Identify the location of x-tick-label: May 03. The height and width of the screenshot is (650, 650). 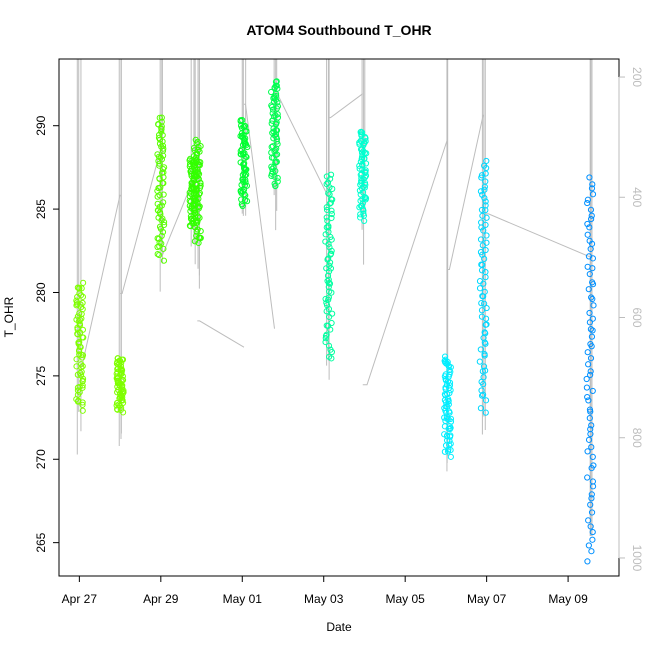
(324, 599).